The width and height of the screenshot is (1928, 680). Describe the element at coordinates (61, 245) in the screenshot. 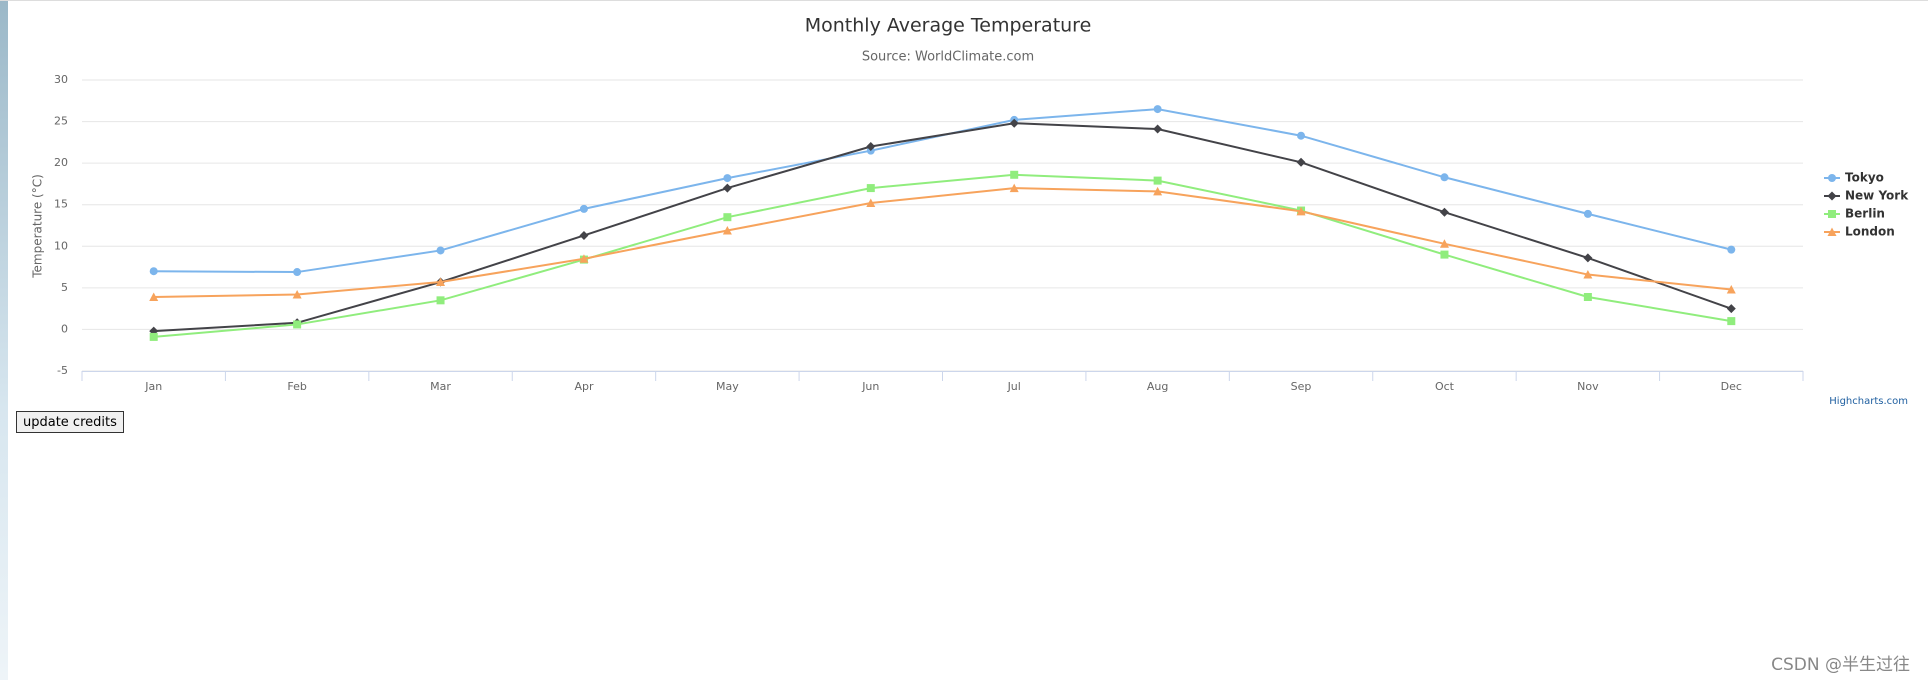

I see `y-tick-label: 10` at that location.